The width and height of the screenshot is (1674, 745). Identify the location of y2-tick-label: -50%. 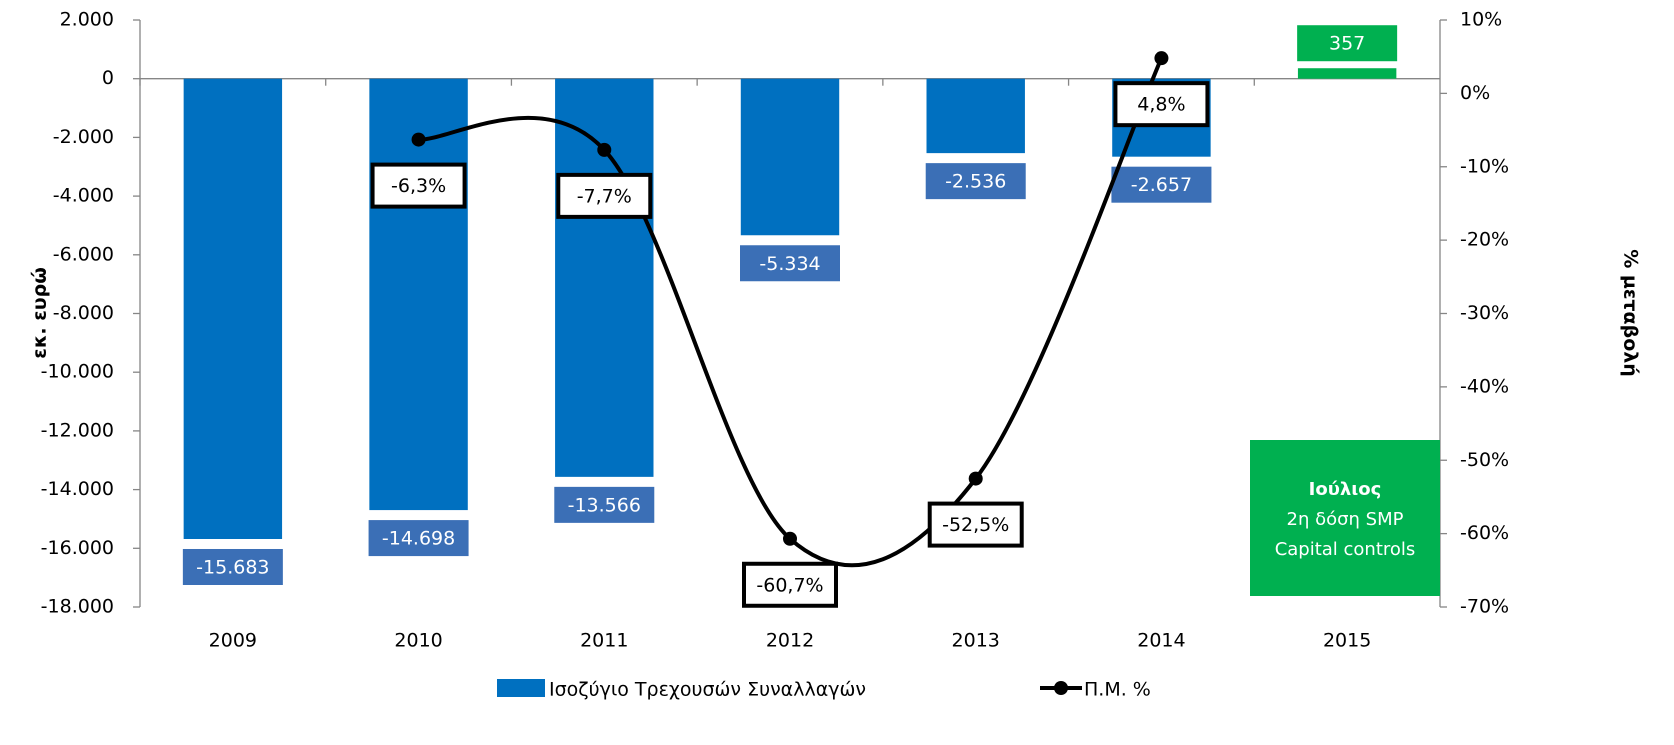
(1484, 460).